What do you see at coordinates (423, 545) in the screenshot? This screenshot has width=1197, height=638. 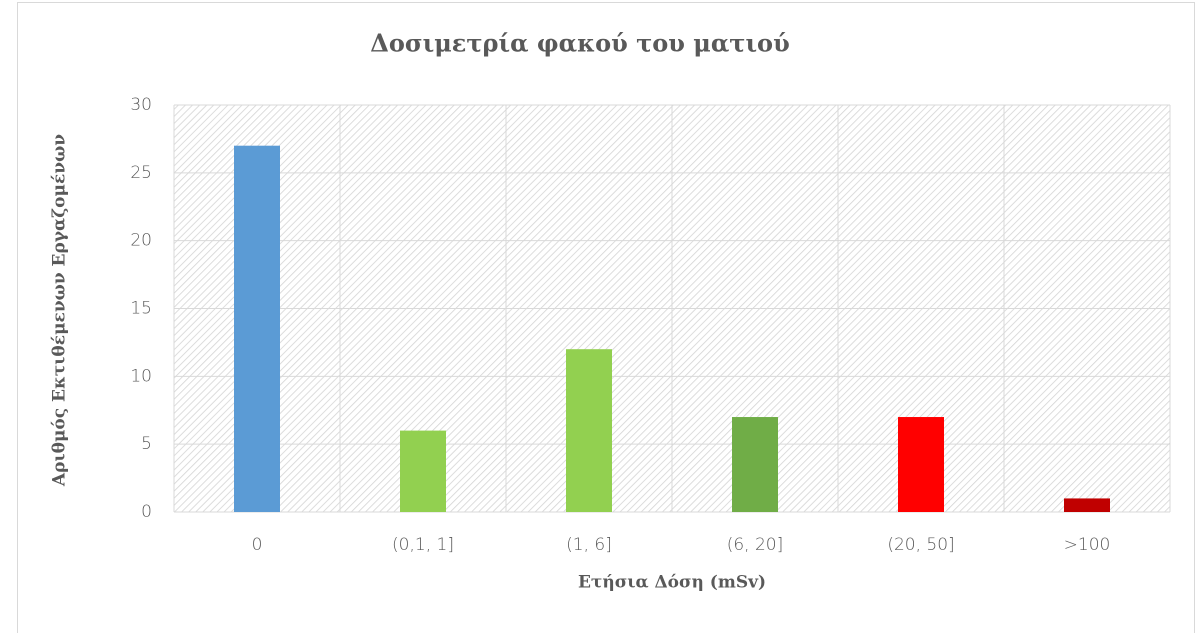 I see `x-tick-label: (0,1, 1]` at bounding box center [423, 545].